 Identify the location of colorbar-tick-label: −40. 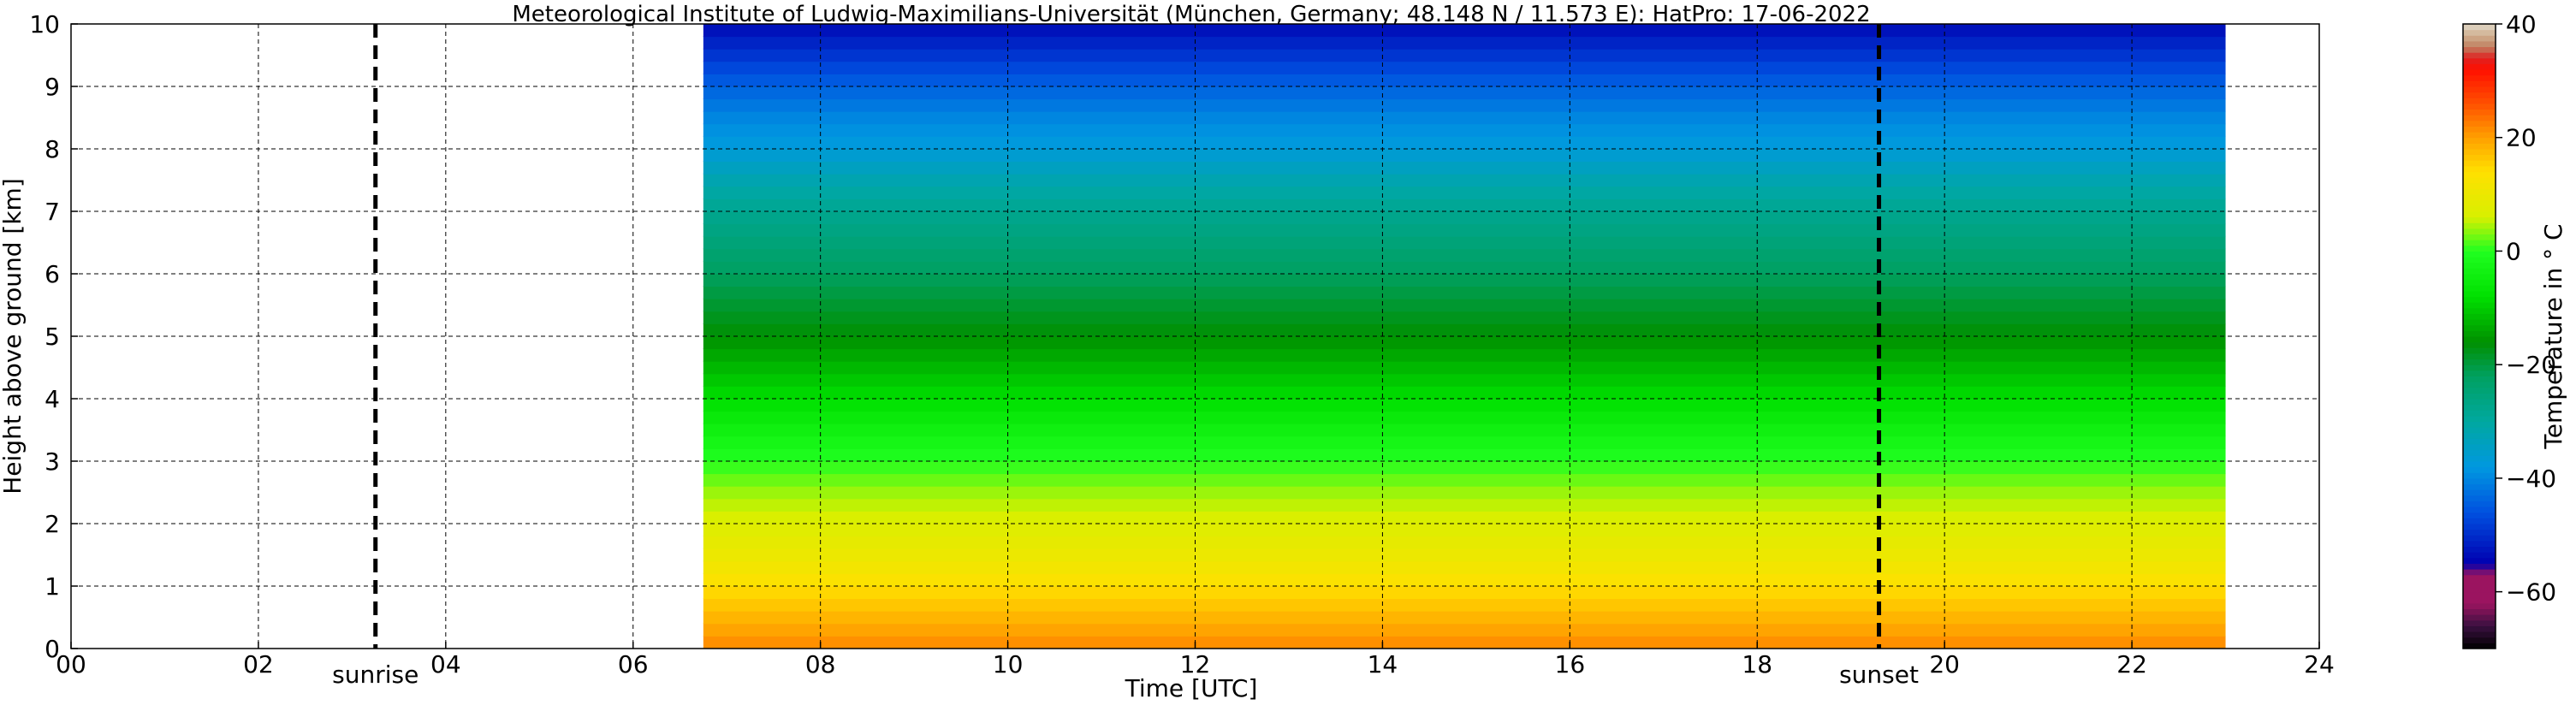
(2531, 479).